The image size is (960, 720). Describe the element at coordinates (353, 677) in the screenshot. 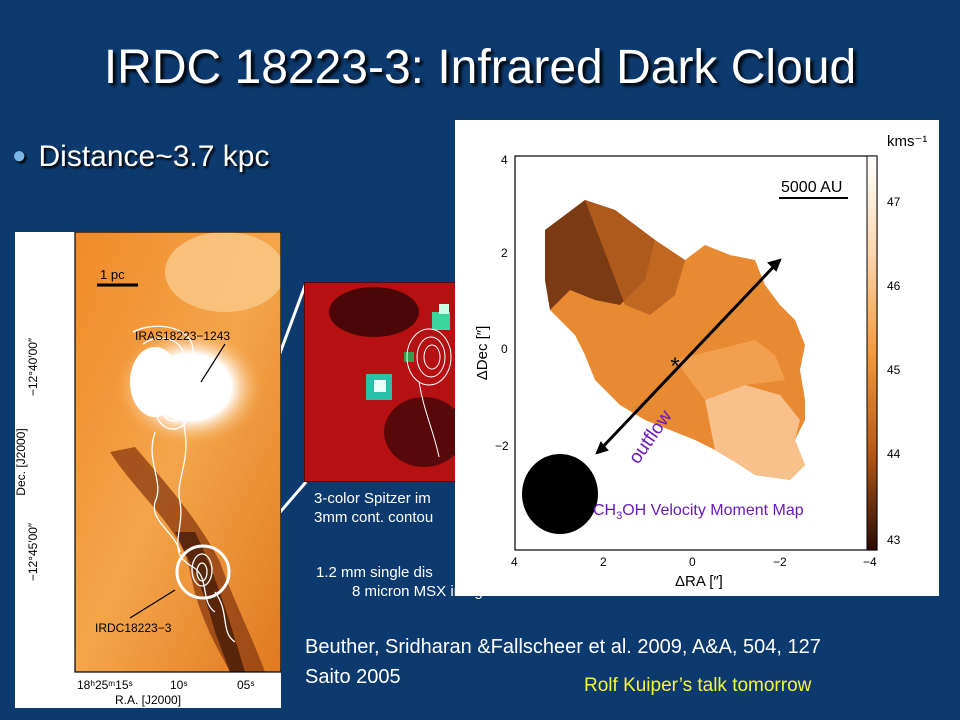

I see `reference-line2: Saito 2005` at that location.